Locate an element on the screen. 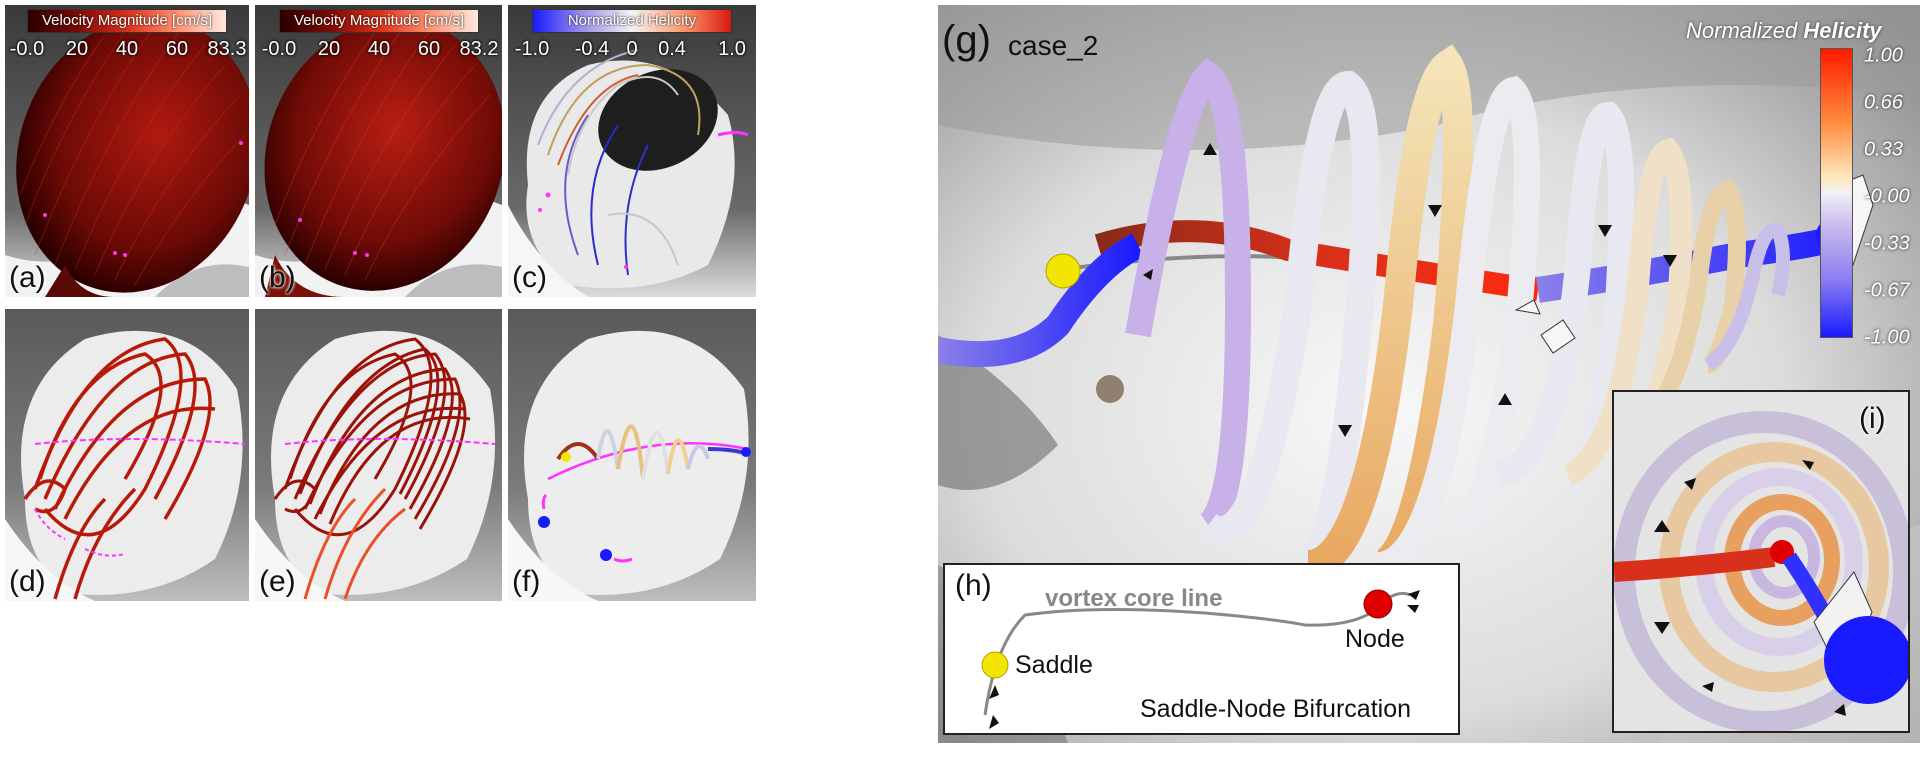 The width and height of the screenshot is (1925, 757). tick-label: -0.4 is located at coordinates (592, 49).